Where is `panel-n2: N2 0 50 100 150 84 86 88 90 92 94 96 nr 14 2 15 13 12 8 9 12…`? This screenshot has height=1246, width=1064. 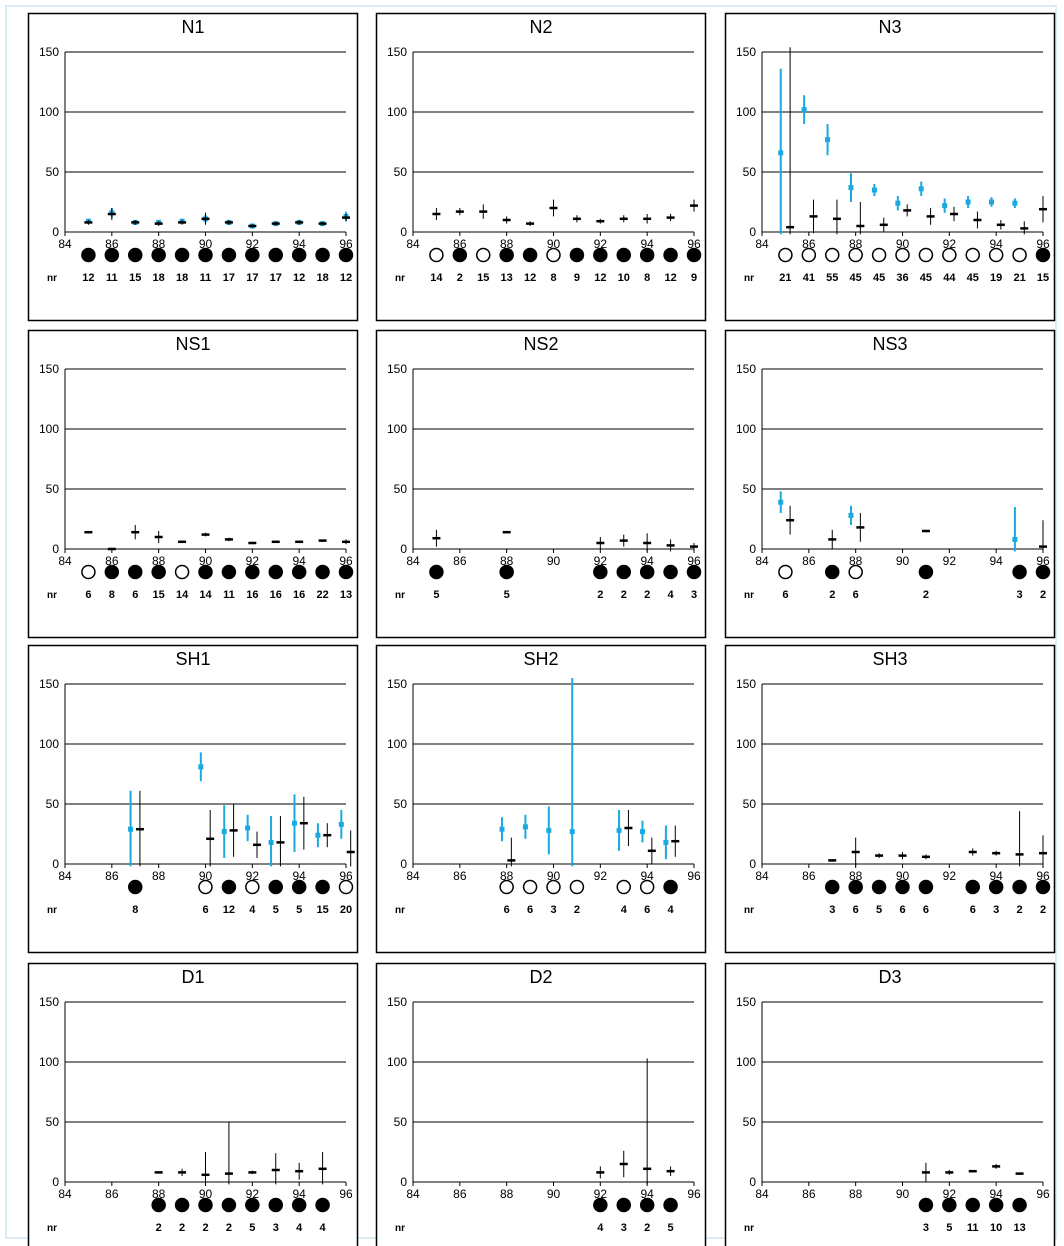 panel-n2: N2 0 50 100 150 84 86 88 90 92 94 96 nr 14 2 15 13 12 8 9 12… is located at coordinates (541, 167).